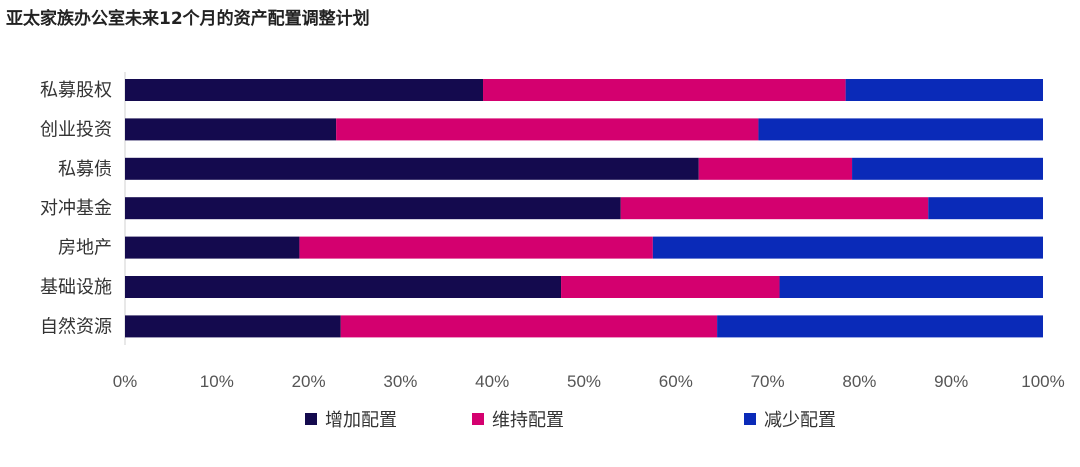 Image resolution: width=1080 pixels, height=467 pixels. I want to click on legend-label-maintain: 维持配置, so click(528, 420).